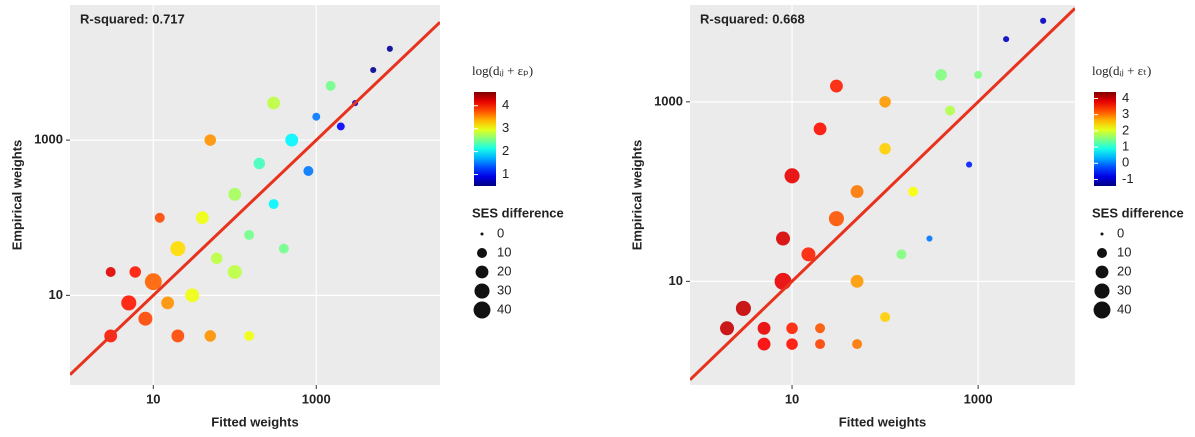 The height and width of the screenshot is (437, 1195). I want to click on colorbar-tick-label: 0, so click(1125, 162).